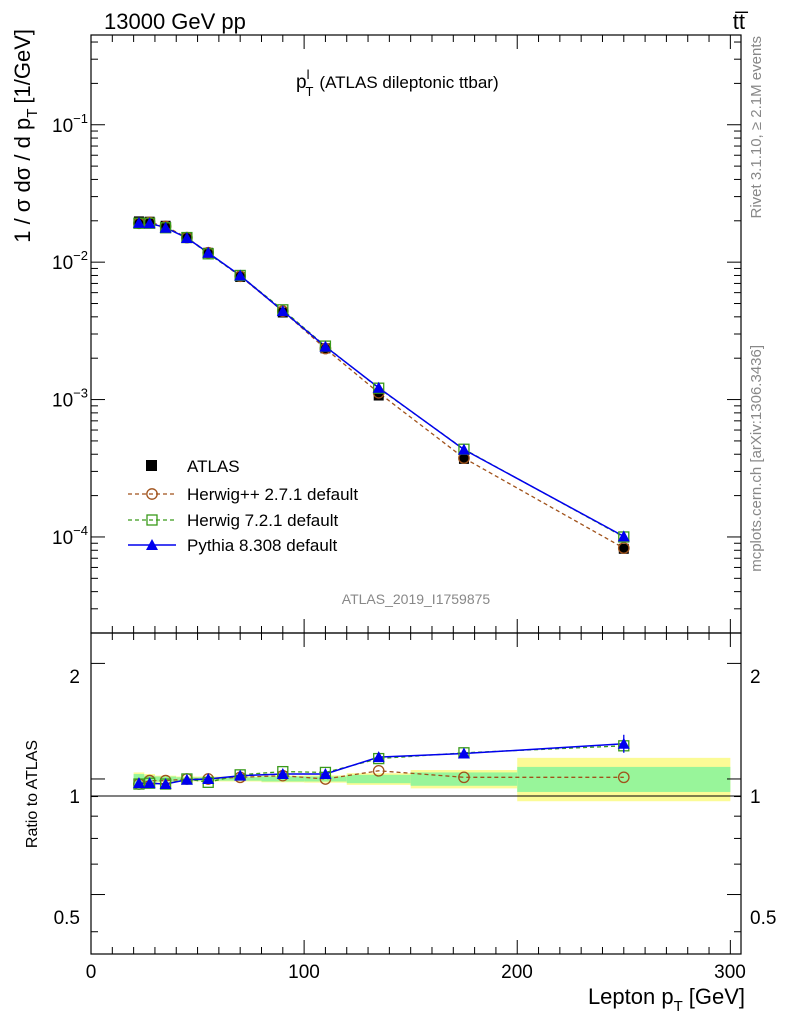 The width and height of the screenshot is (786, 1024). What do you see at coordinates (730, 972) in the screenshot?
I see `xtick-300: 300` at bounding box center [730, 972].